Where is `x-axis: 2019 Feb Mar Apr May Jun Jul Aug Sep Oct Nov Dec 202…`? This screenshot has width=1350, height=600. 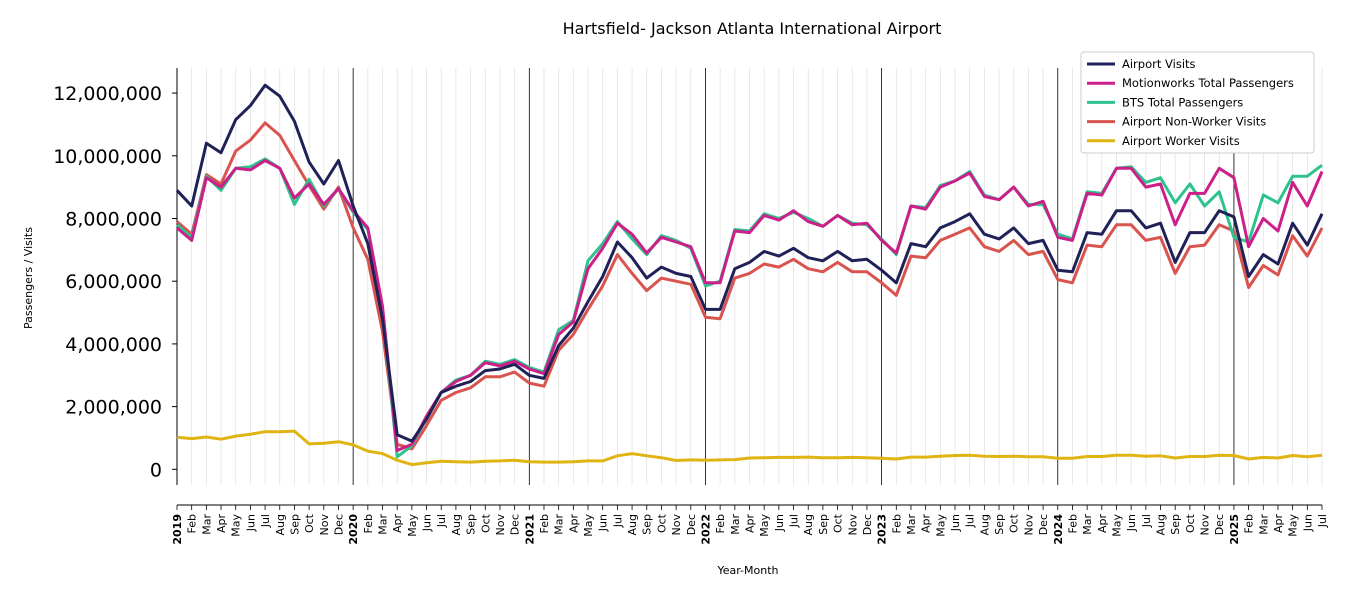
x-axis: 2019 Feb Mar Apr May Jun Jul Aug Sep Oct Nov Dec 202… is located at coordinates (750, 524).